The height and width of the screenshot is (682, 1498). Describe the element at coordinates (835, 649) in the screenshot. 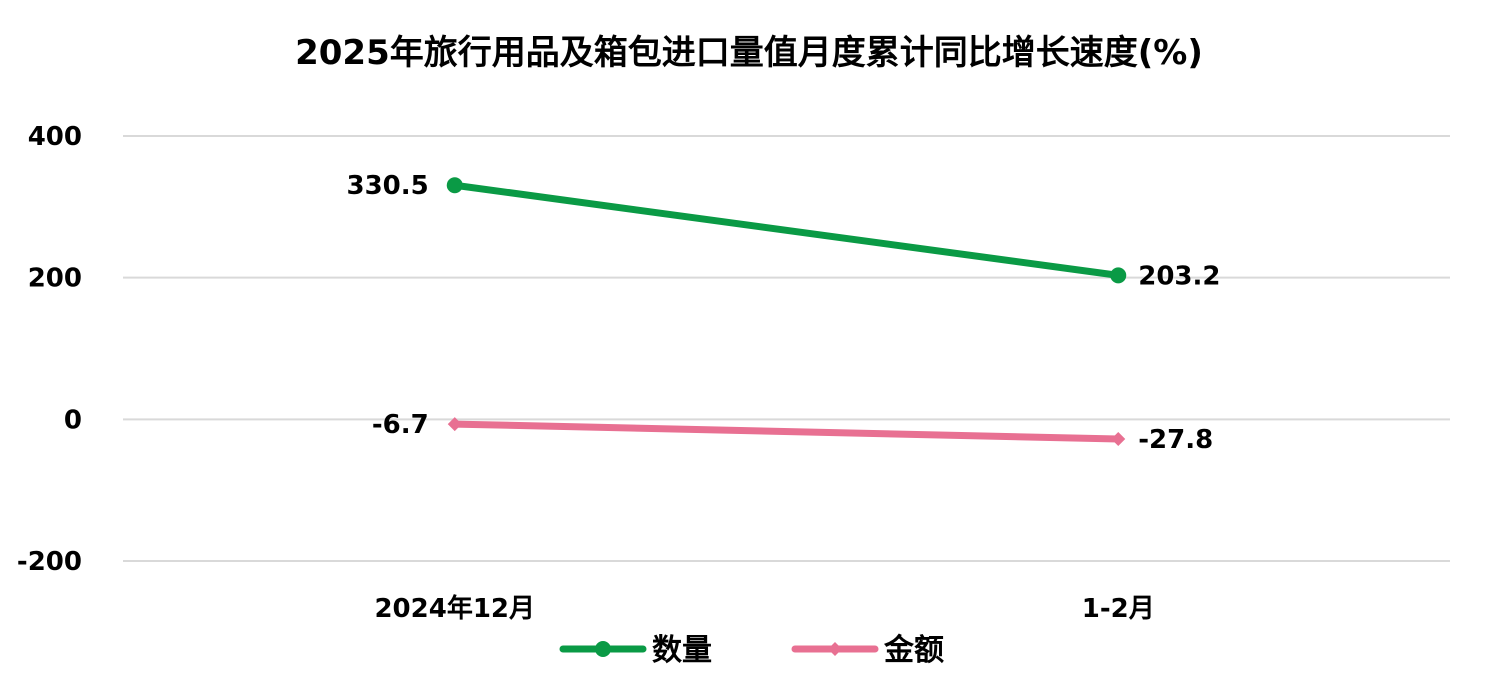

I see `legend-marker-diamond` at that location.